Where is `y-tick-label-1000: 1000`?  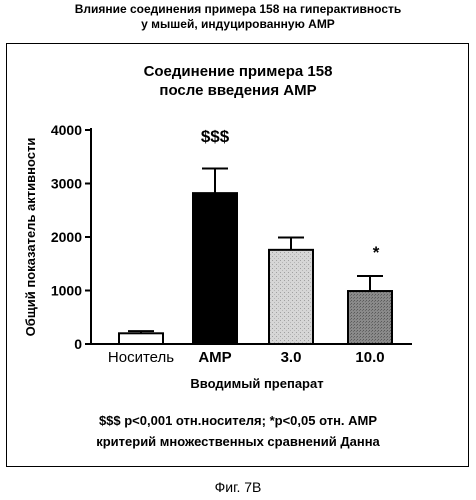 y-tick-label-1000: 1000 is located at coordinates (66, 291).